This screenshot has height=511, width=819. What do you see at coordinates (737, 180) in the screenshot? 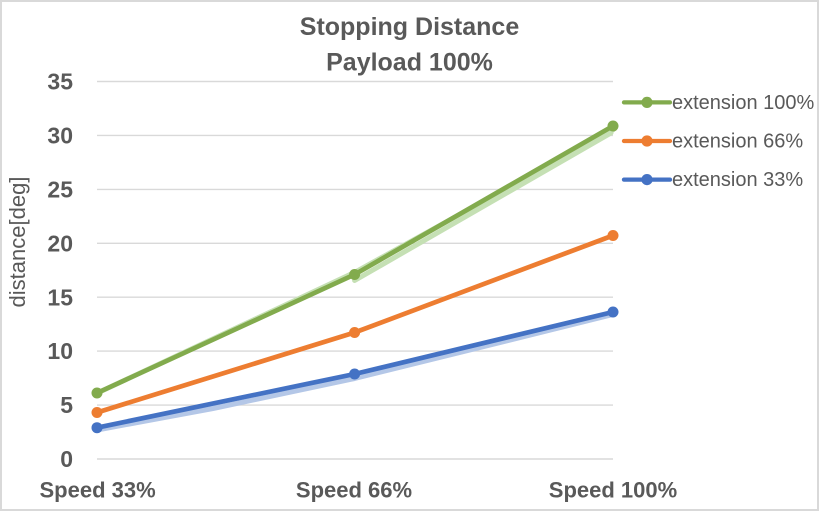
I see `svg-text: extension 33%` at bounding box center [737, 180].